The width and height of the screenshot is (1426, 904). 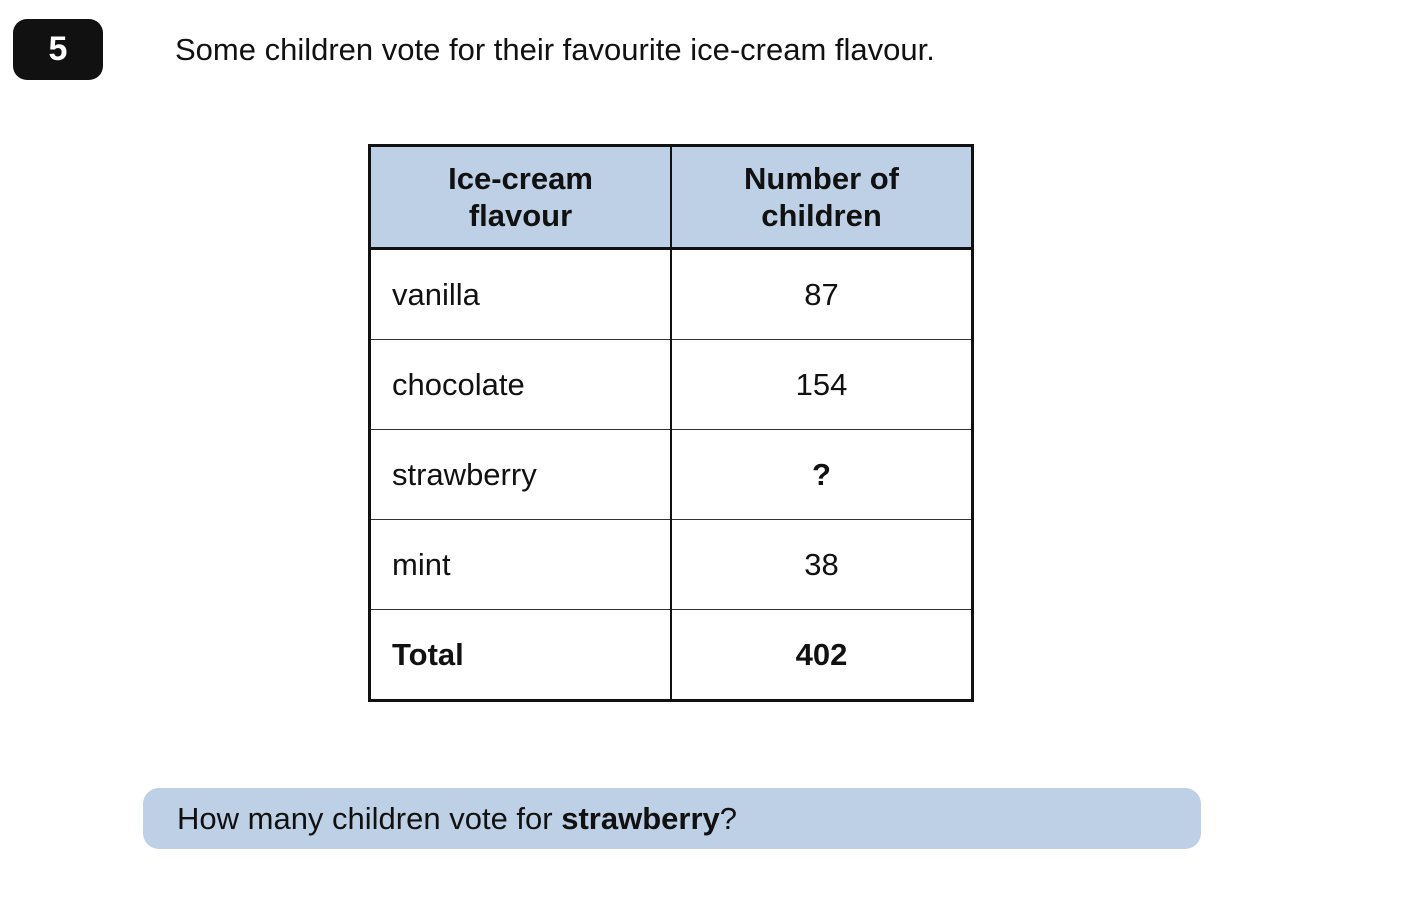 I want to click on header-flavour-line2: flavour, so click(x=520, y=215).